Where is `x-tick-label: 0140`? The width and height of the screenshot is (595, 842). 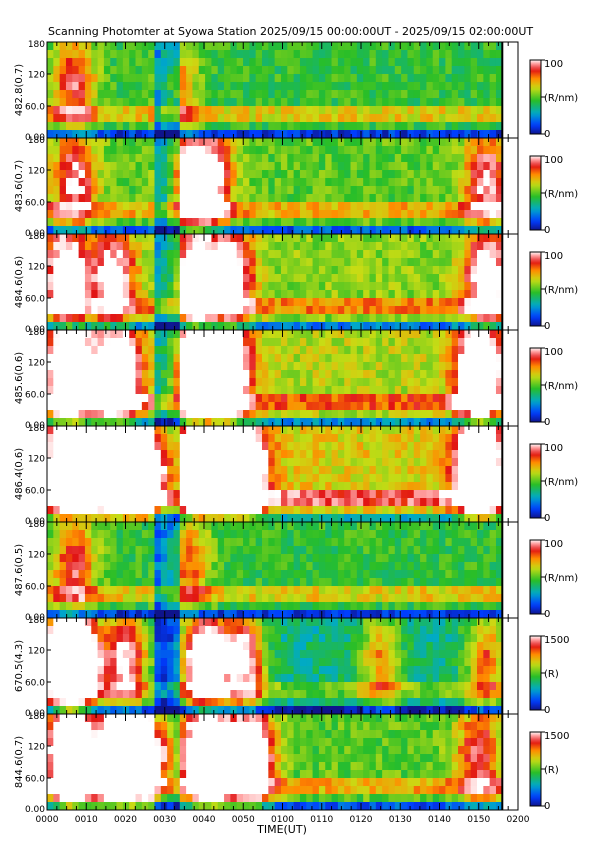
x-tick-label: 0140 is located at coordinates (439, 820).